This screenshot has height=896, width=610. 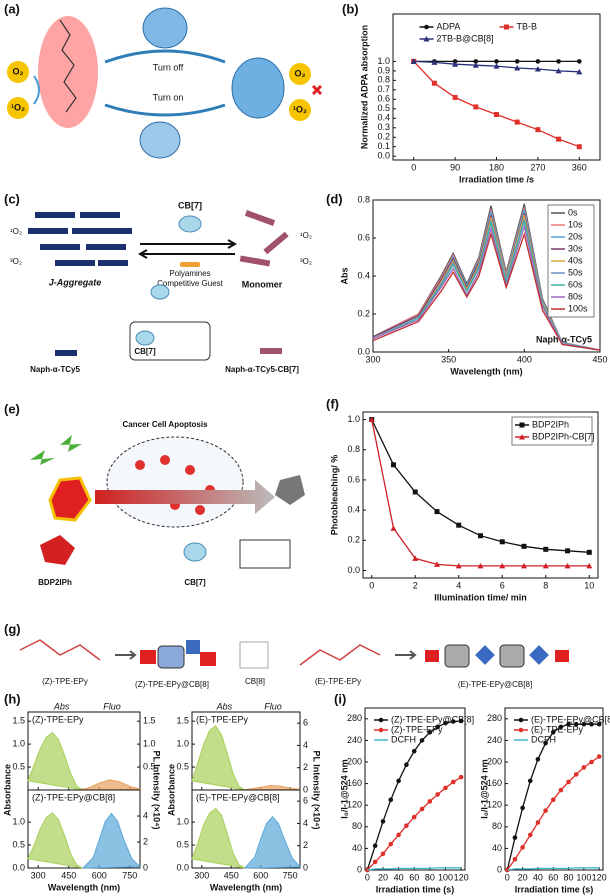 I want to click on y-tick-label: 120, so click(x=494, y=805).